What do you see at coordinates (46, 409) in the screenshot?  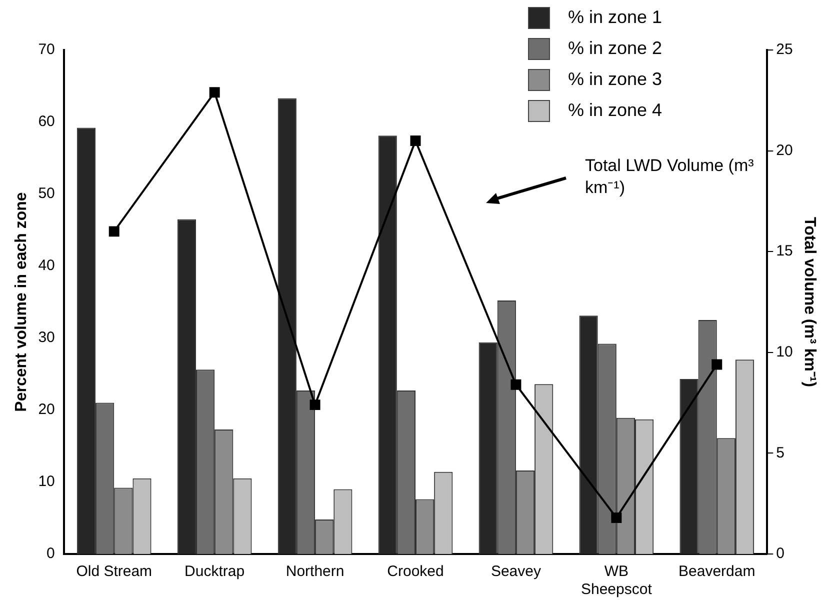 I see `y-tick-label: 20` at bounding box center [46, 409].